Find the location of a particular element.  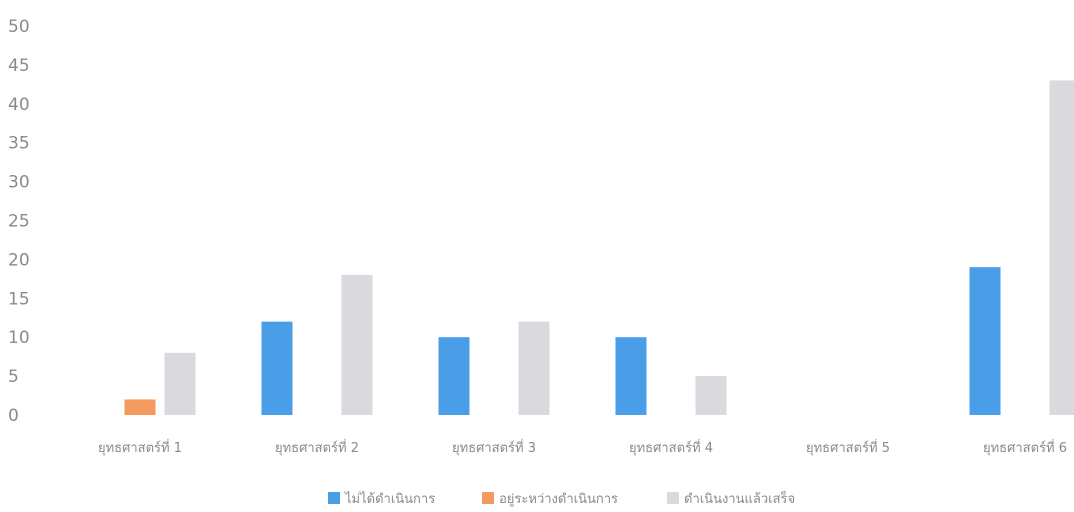

legend-label: ไม่ได้ดำเนินการ is located at coordinates (389, 499).